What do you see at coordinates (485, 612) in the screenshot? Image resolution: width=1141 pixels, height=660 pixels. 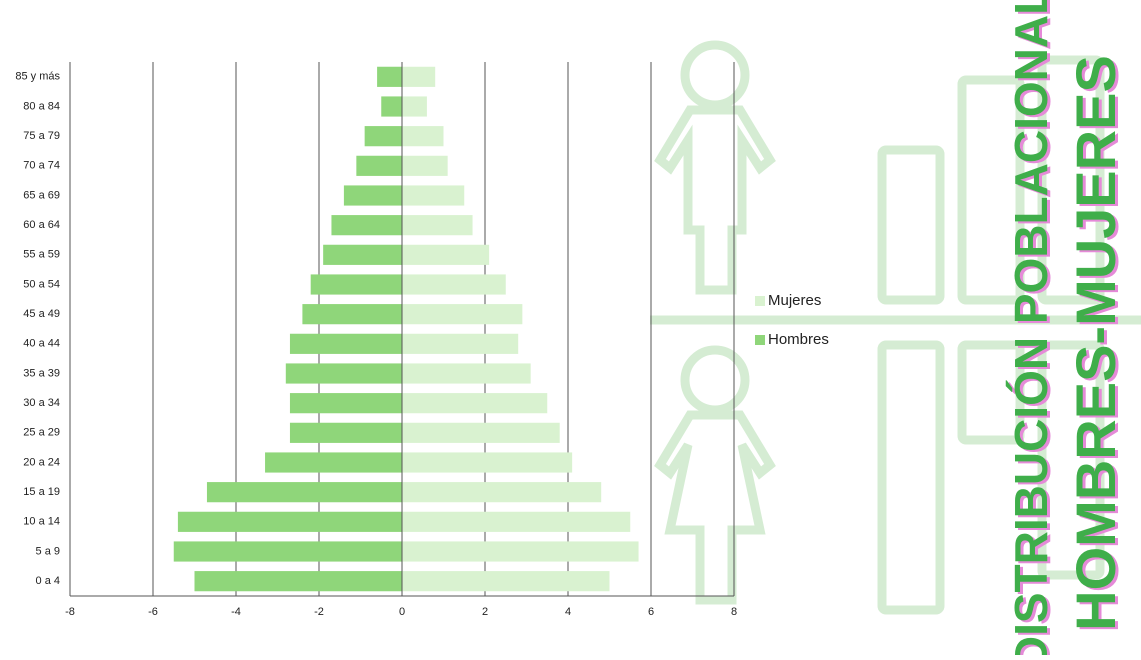 I see `x-tick-label: 2` at bounding box center [485, 612].